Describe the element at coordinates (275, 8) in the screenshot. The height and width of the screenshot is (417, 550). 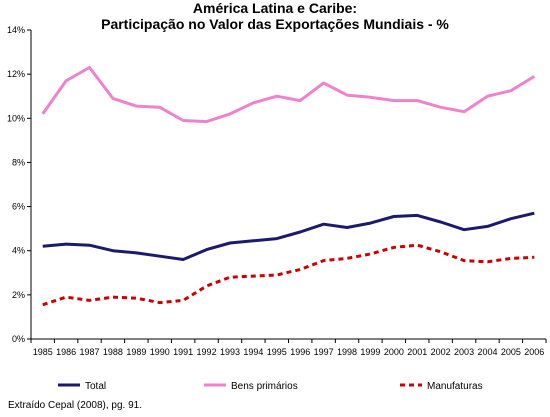
I see `chart-title-line1: América Latina e Caribe:` at that location.